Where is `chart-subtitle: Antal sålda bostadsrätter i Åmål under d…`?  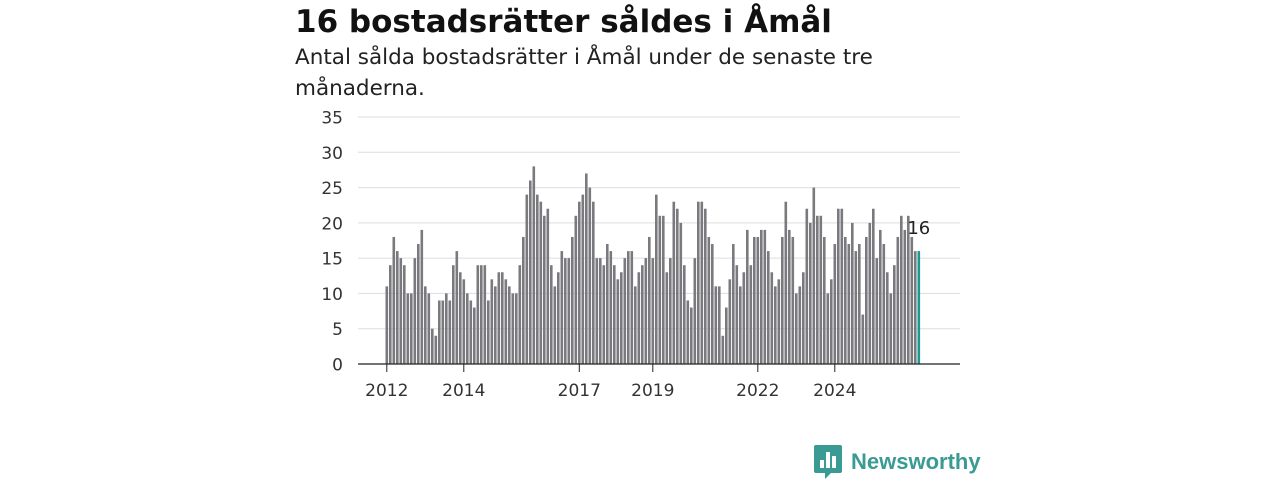
chart-subtitle: Antal sålda bostadsrätter i Åmål under d… is located at coordinates (584, 73).